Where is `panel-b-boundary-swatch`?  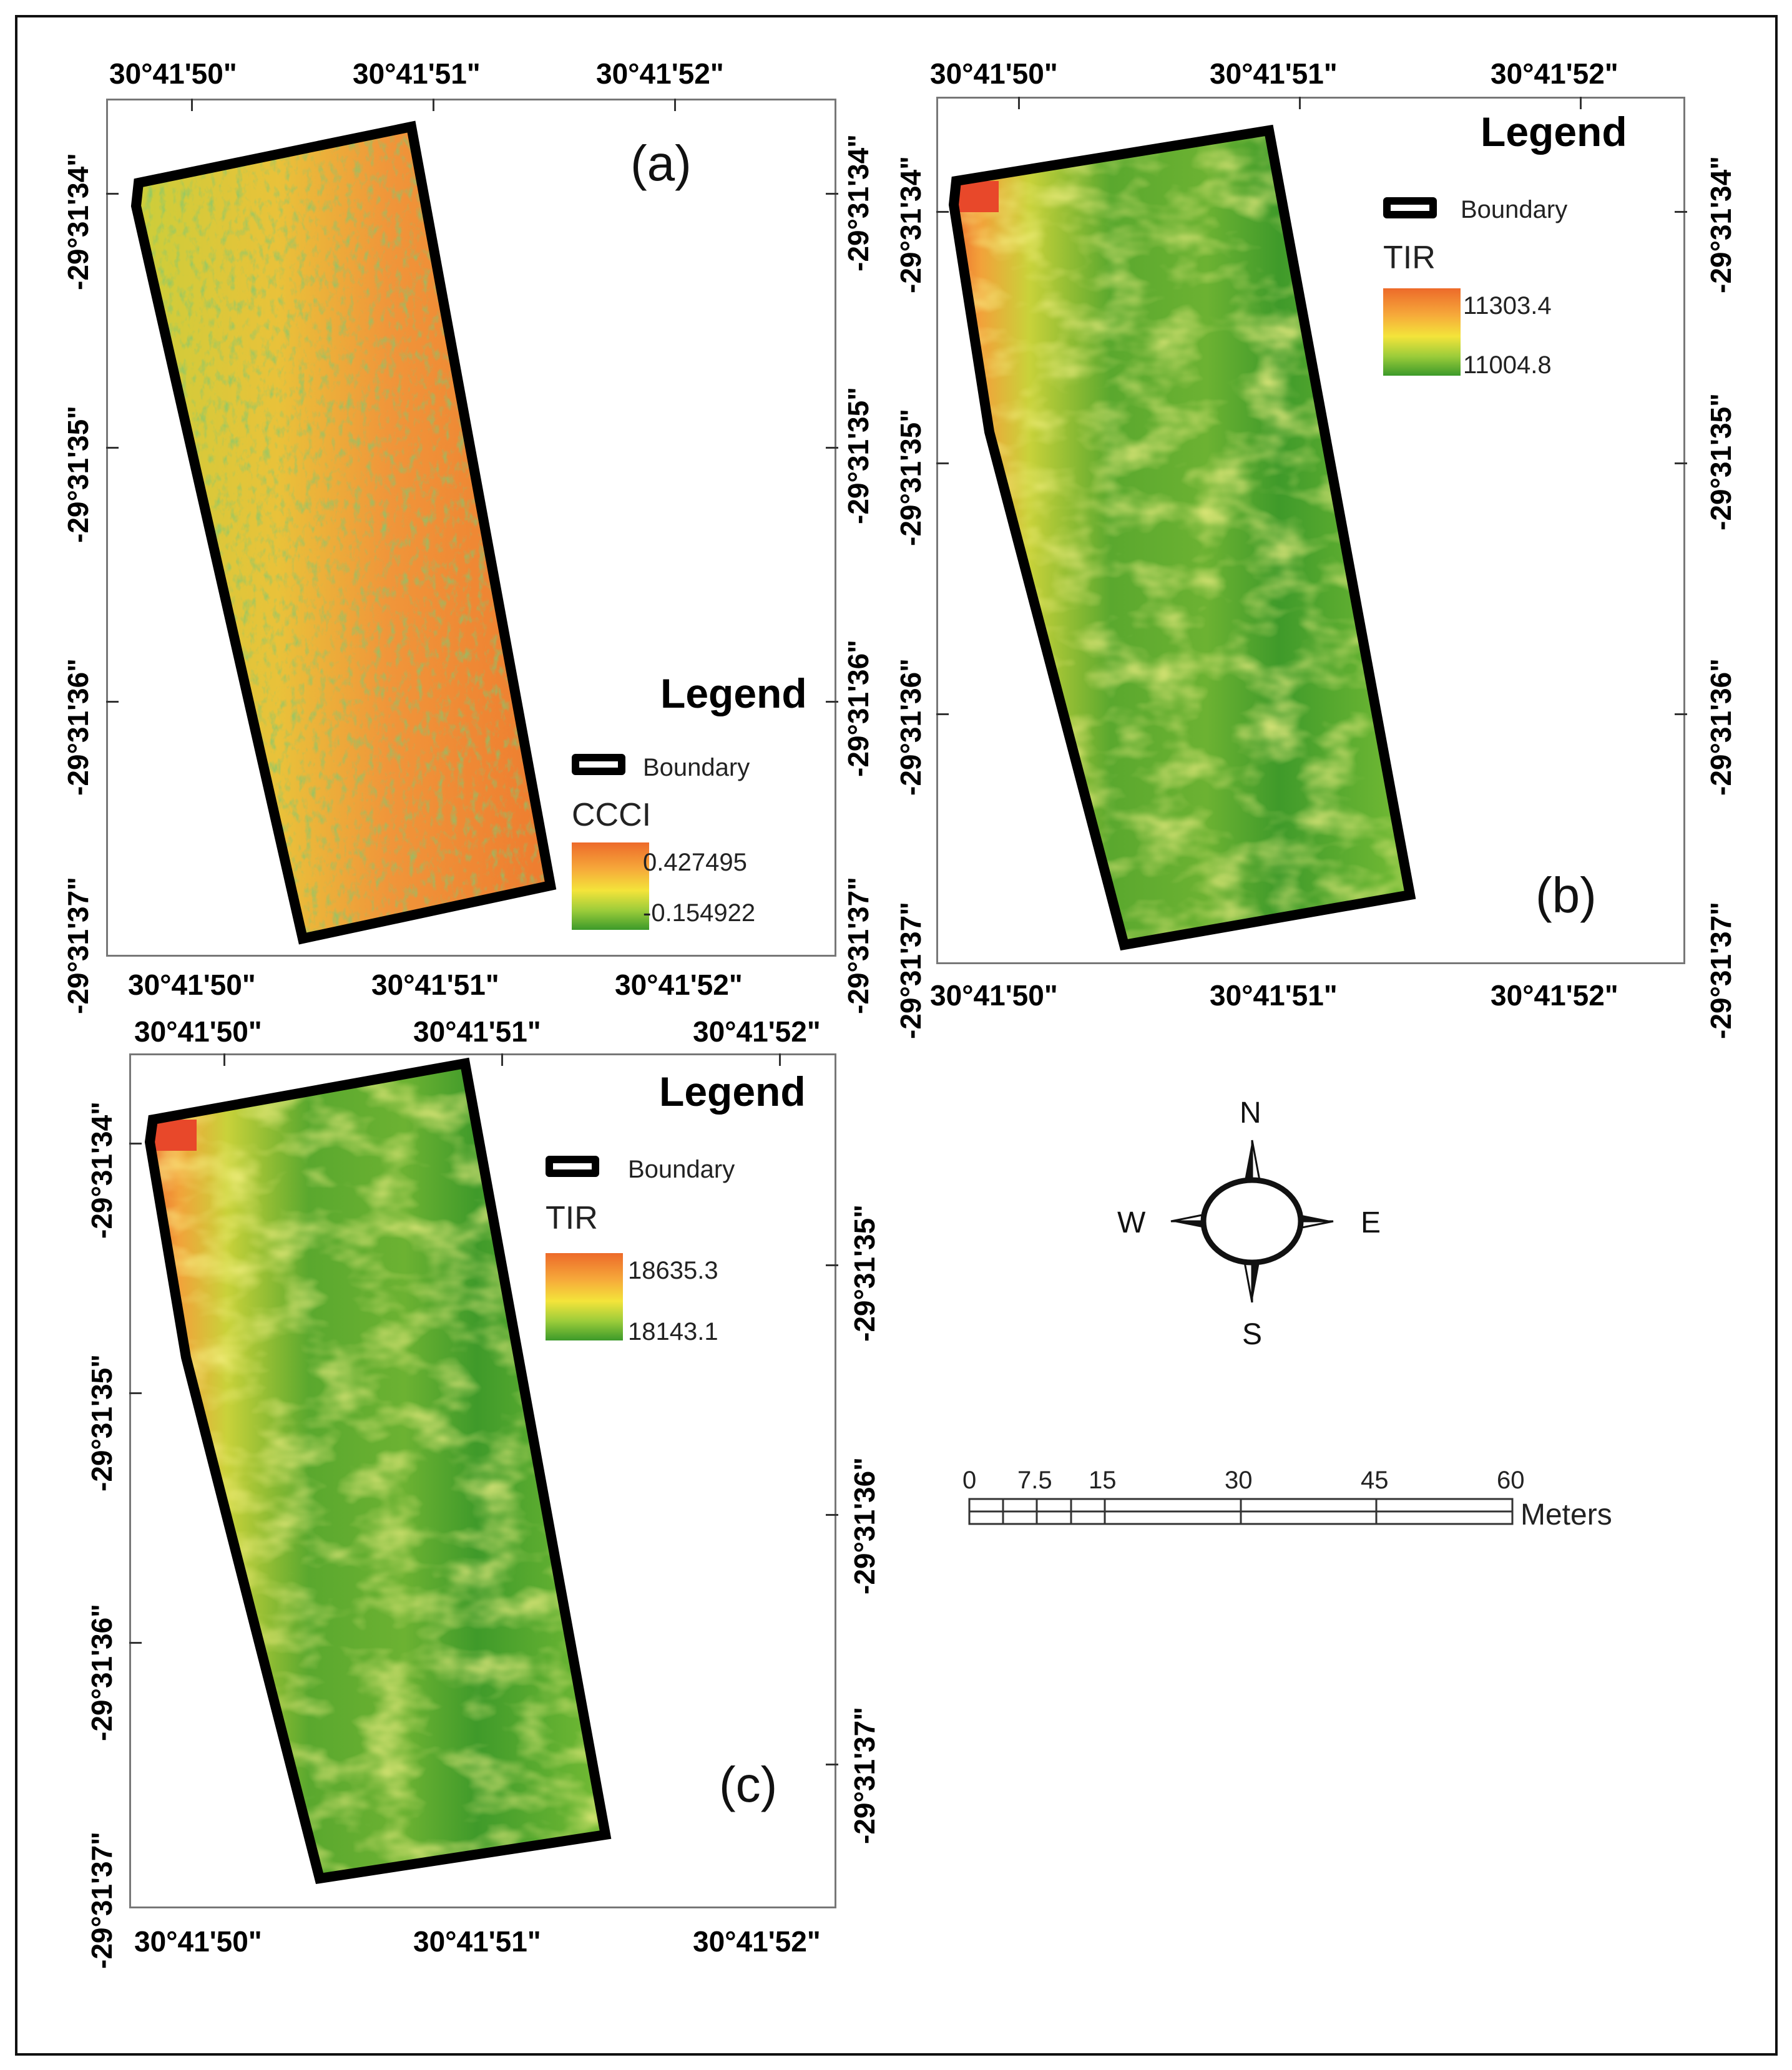 panel-b-boundary-swatch is located at coordinates (1410, 207).